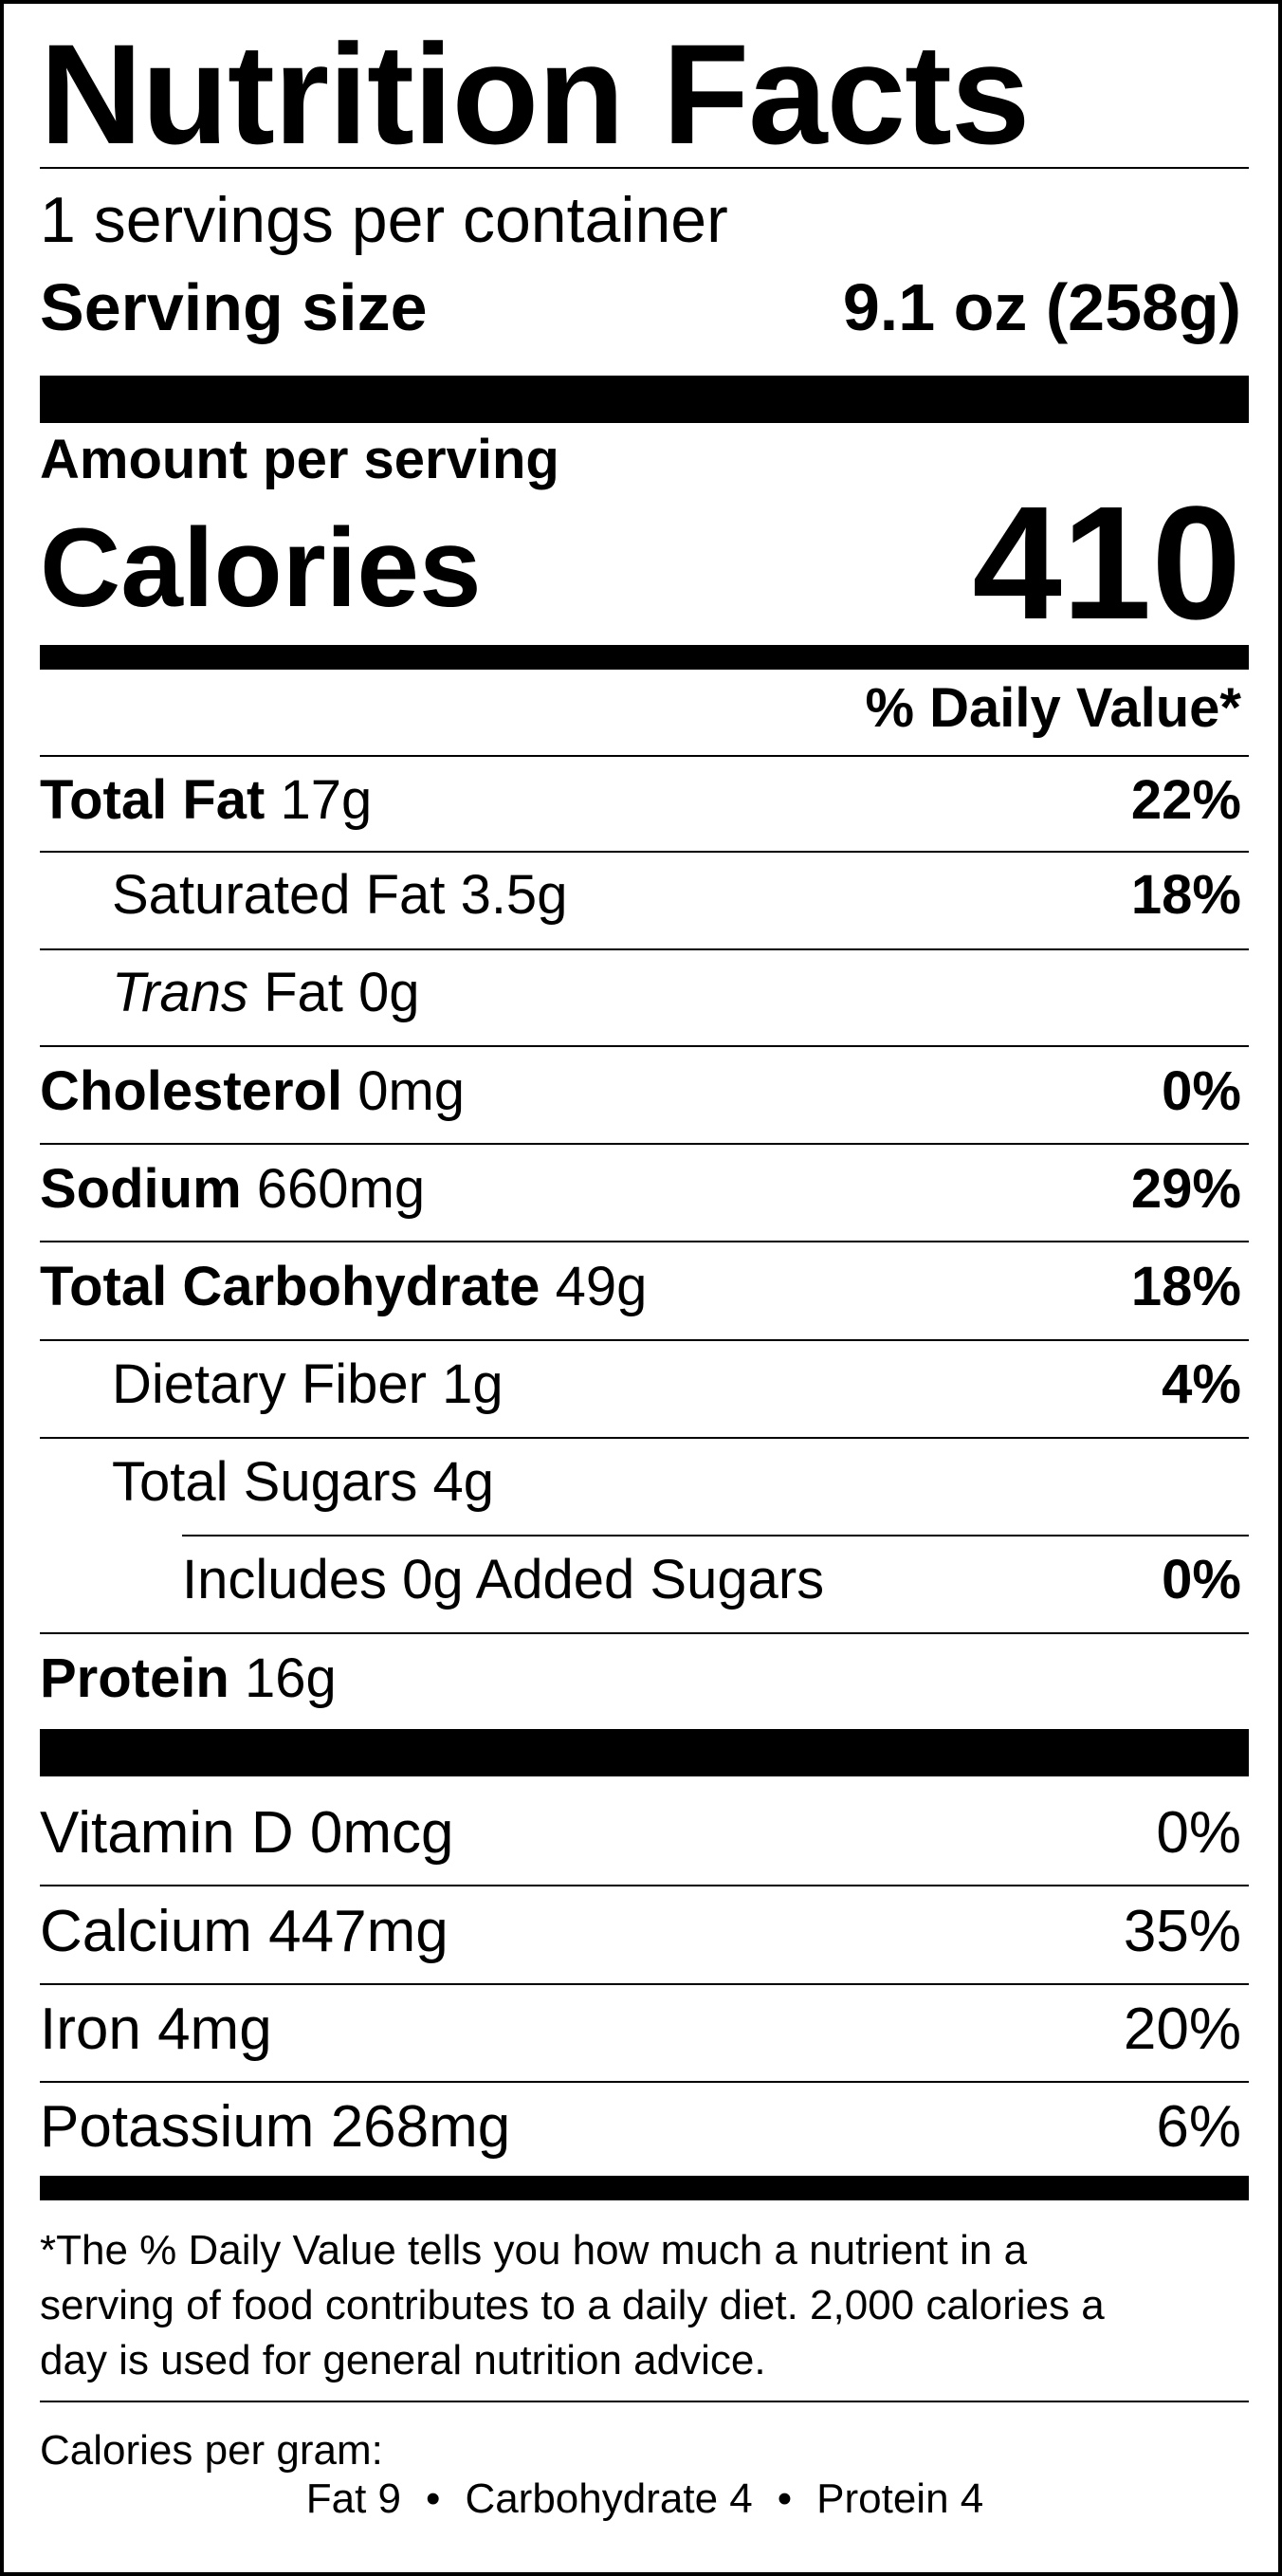  I want to click on servings-per-container: 1 servings per container, so click(384, 220).